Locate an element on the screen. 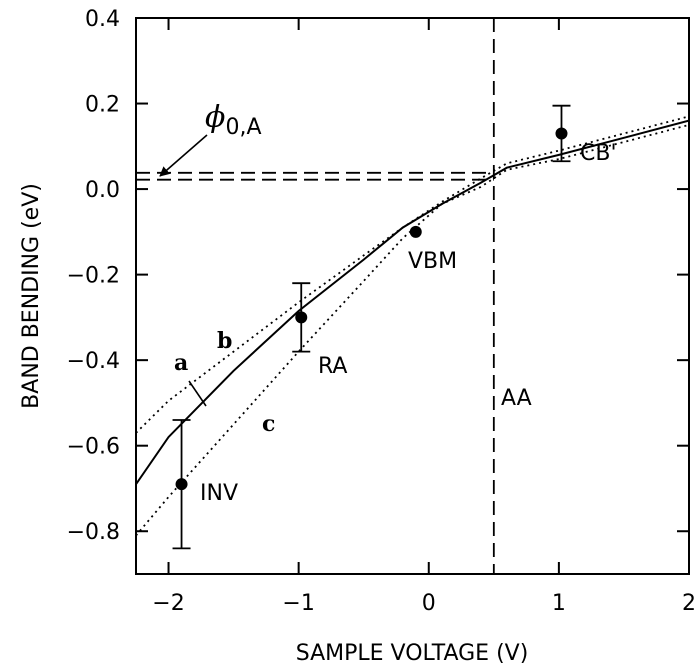  curve-label-a: a is located at coordinates (181, 363).